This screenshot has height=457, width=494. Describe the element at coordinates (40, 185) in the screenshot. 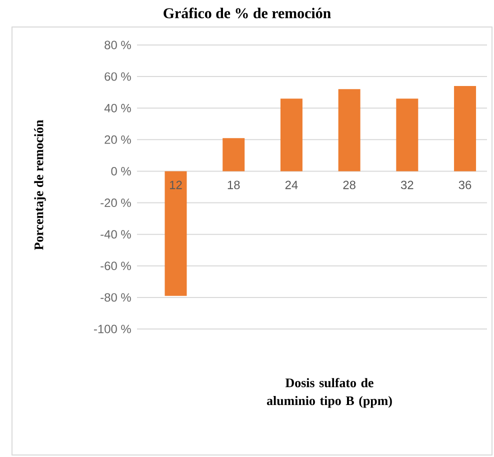

I see `y-axis-title: Porcentaje de remoción` at that location.